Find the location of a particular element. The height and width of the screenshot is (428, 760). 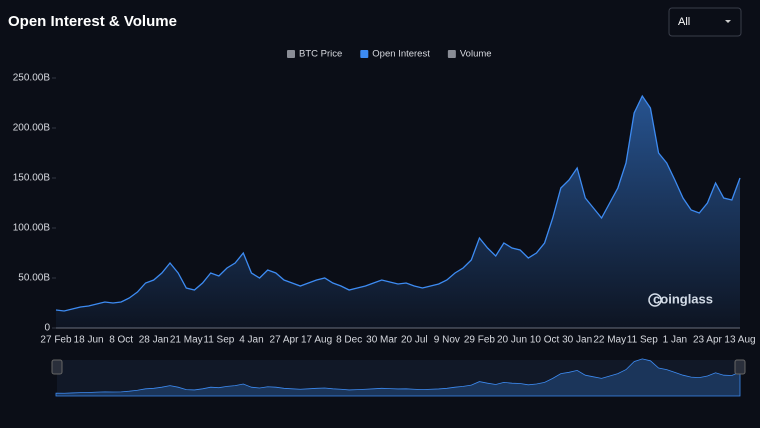

y-tick-label: 250.00B is located at coordinates (32, 78).